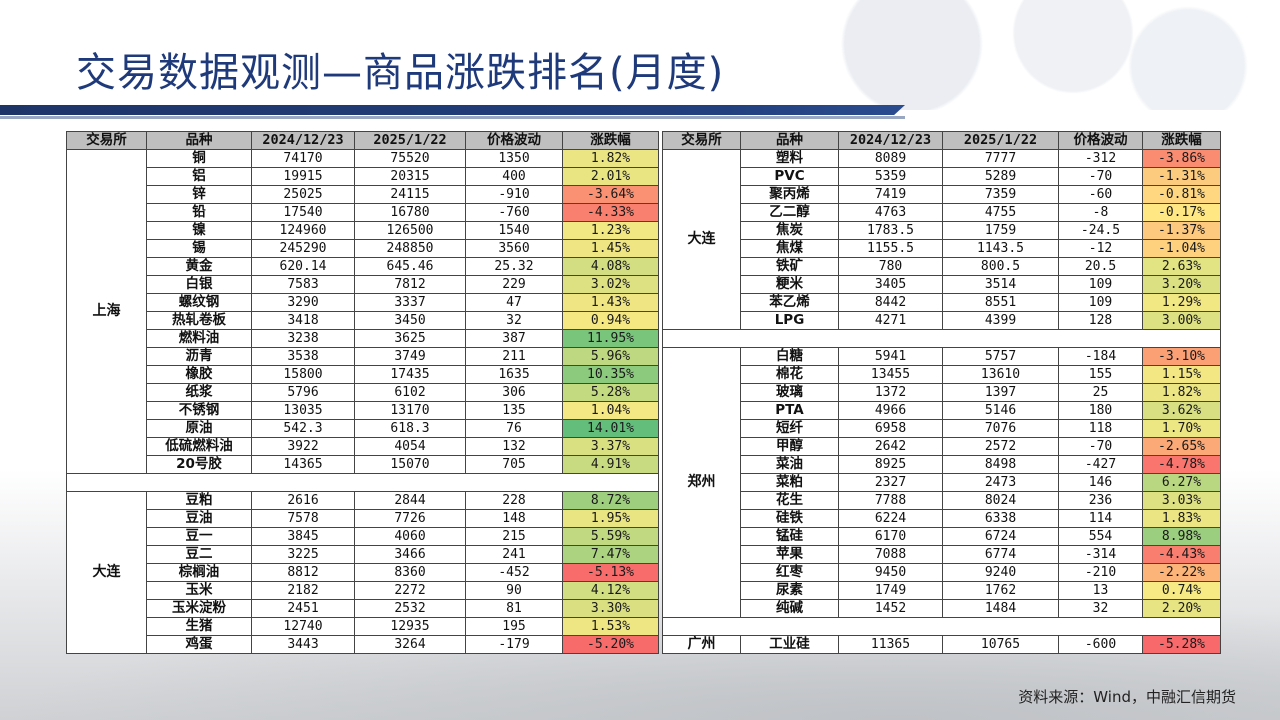  I want to click on price-end-cell: 126500, so click(410, 230).